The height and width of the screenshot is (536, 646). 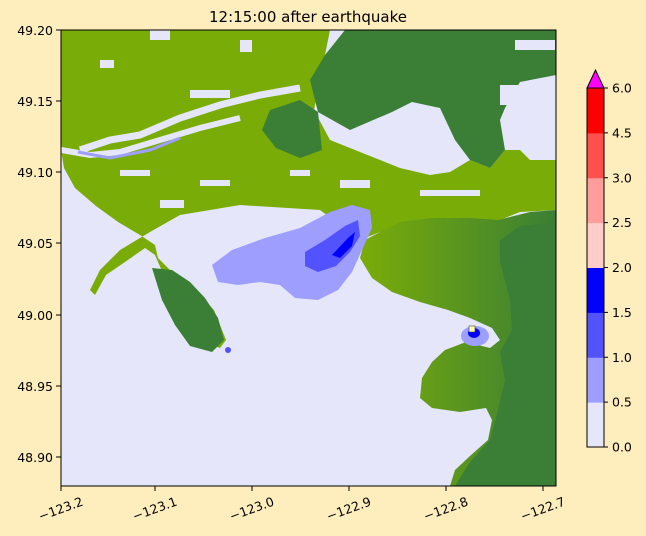 I want to click on colorbar-extend-arrow, so click(x=595, y=78).